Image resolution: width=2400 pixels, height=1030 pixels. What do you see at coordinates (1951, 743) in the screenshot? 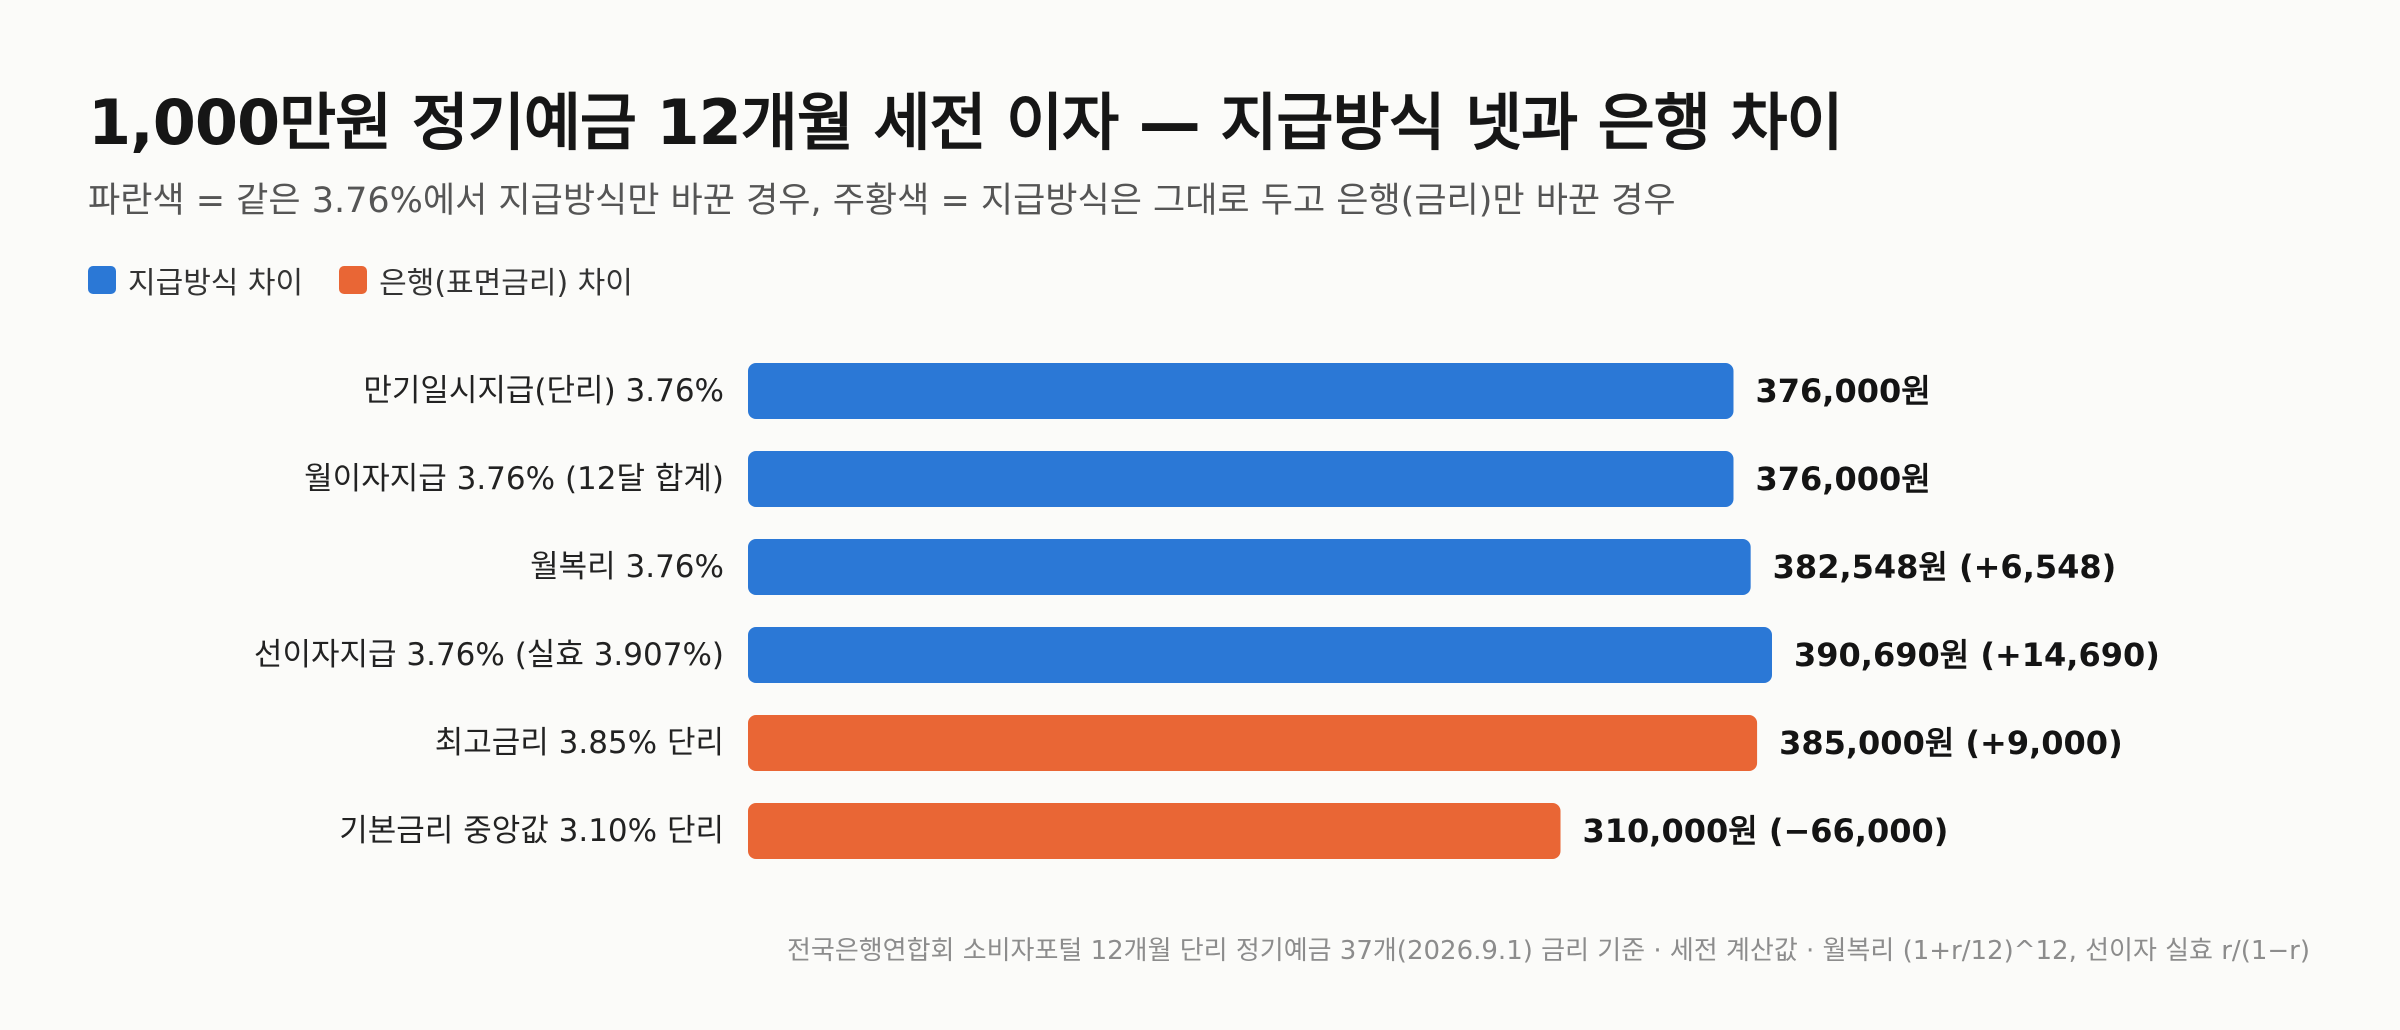
I see `value-label: 385,000원 (+9,000)` at bounding box center [1951, 743].